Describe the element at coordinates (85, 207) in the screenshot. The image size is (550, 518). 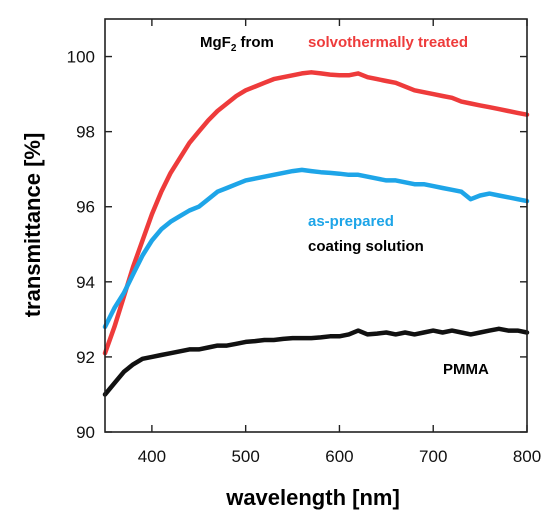
I see `y-tick-label: 96` at that location.